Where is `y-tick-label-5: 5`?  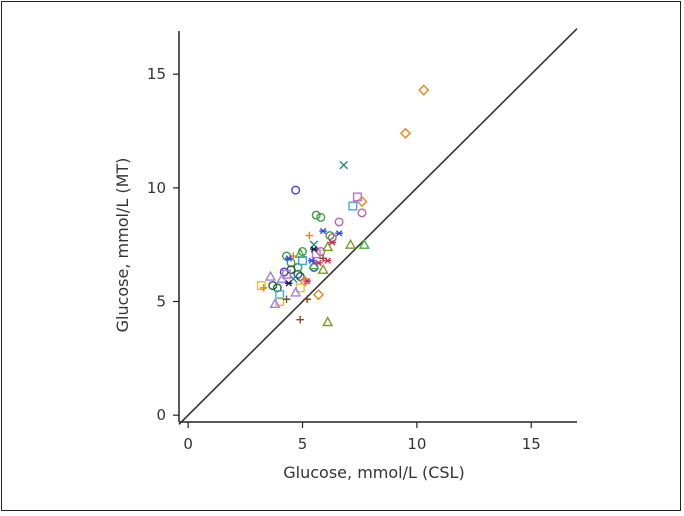 y-tick-label-5: 5 is located at coordinates (161, 302).